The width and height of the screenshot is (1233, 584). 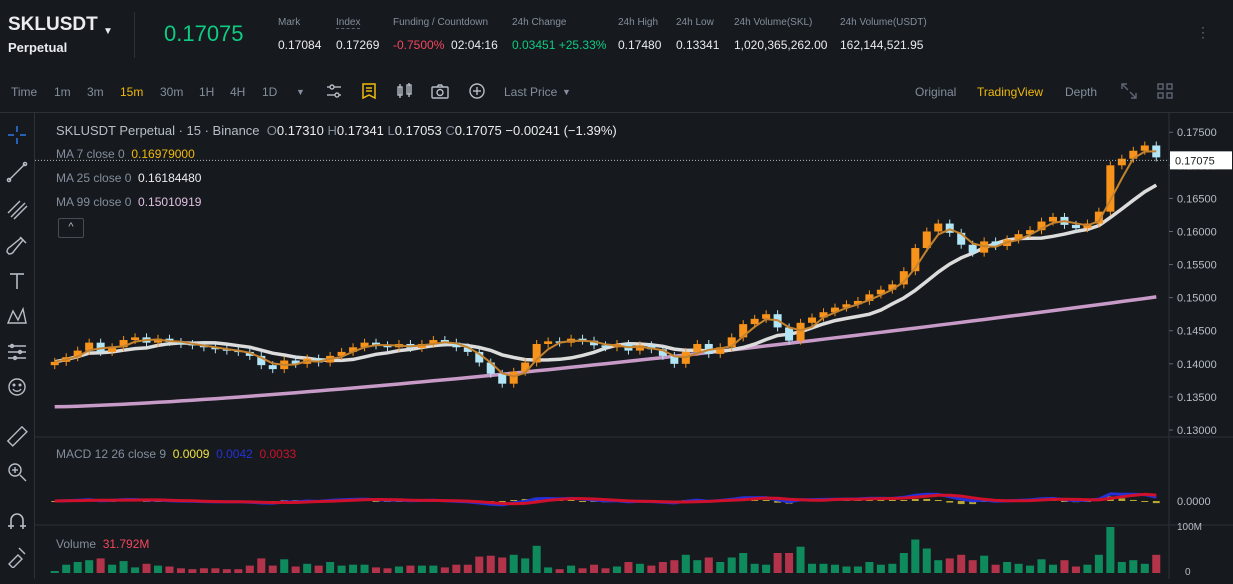 What do you see at coordinates (238, 92) in the screenshot?
I see `interval-4h: 4H` at bounding box center [238, 92].